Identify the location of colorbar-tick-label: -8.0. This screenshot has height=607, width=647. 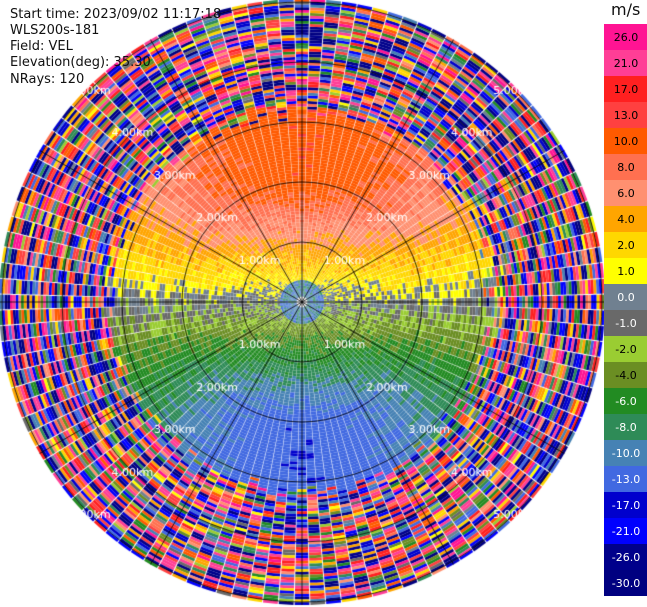
(625, 427).